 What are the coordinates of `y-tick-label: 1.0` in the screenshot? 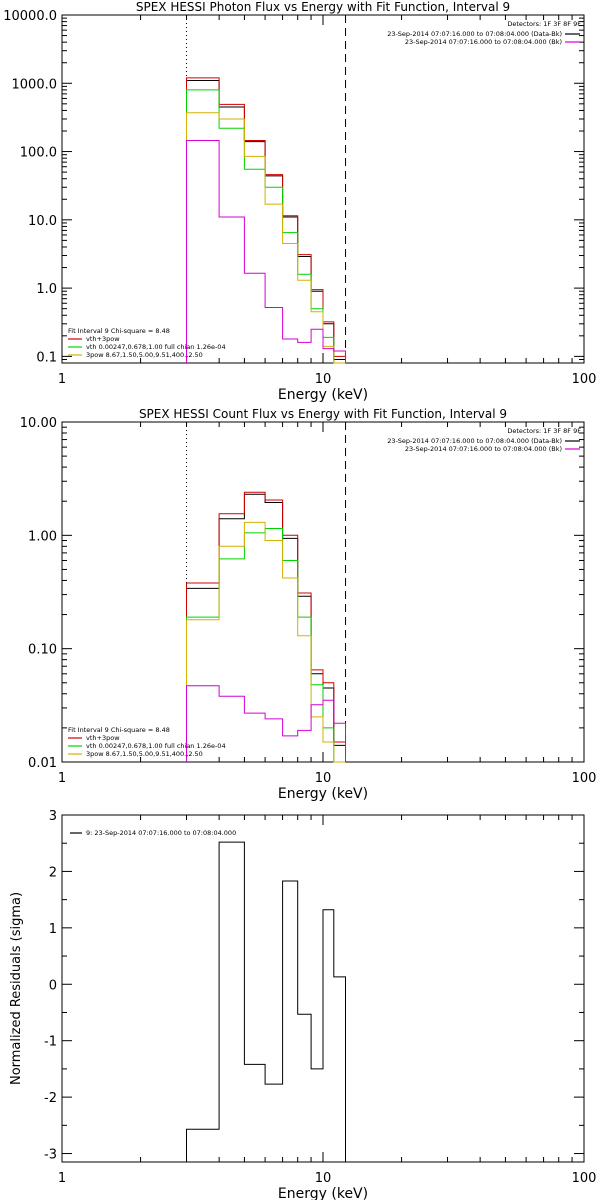 It's located at (46, 289).